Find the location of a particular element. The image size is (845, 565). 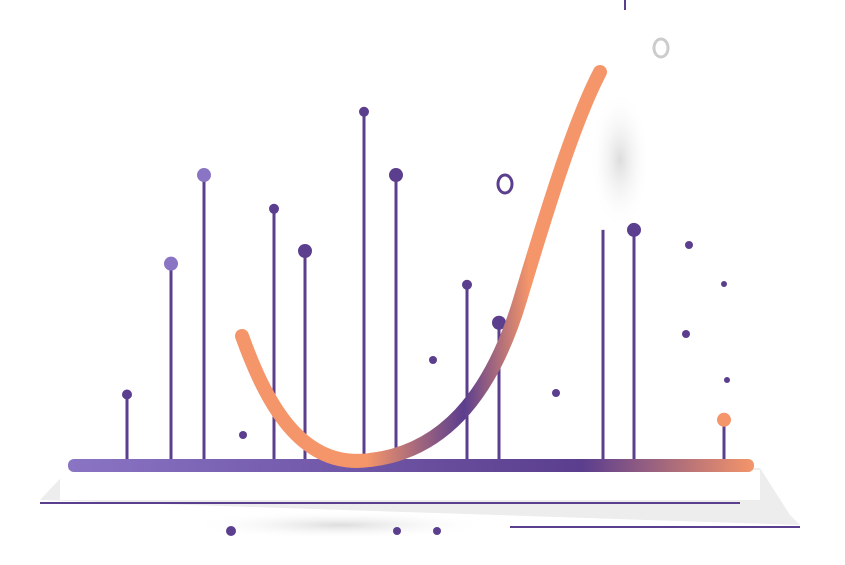

smudge-right is located at coordinates (620, 160).